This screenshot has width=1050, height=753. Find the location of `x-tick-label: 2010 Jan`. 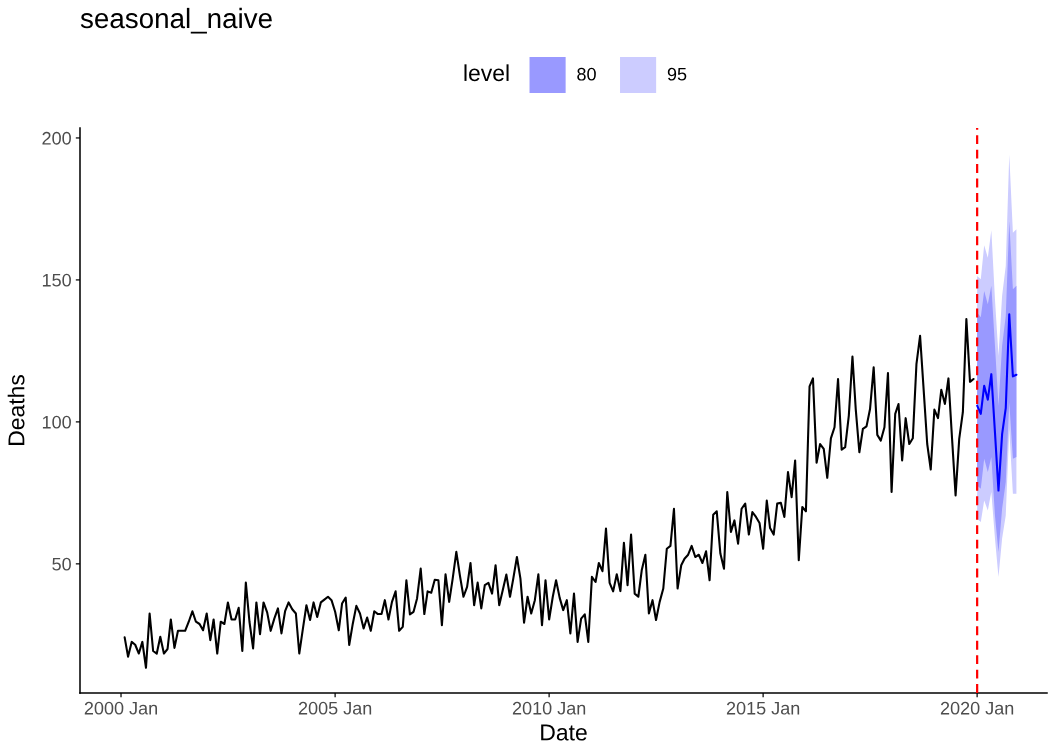

x-tick-label: 2010 Jan is located at coordinates (549, 708).